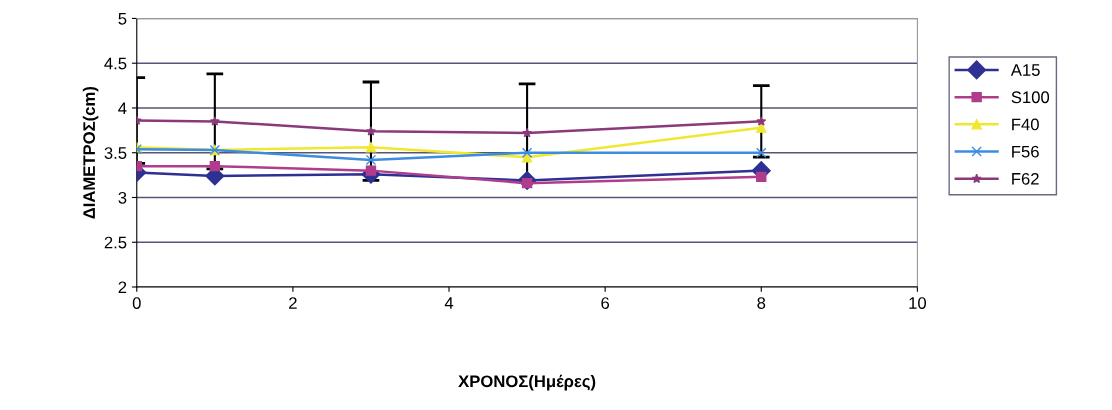 The width and height of the screenshot is (1112, 410). What do you see at coordinates (918, 303) in the screenshot?
I see `x-tick-label: 10` at bounding box center [918, 303].